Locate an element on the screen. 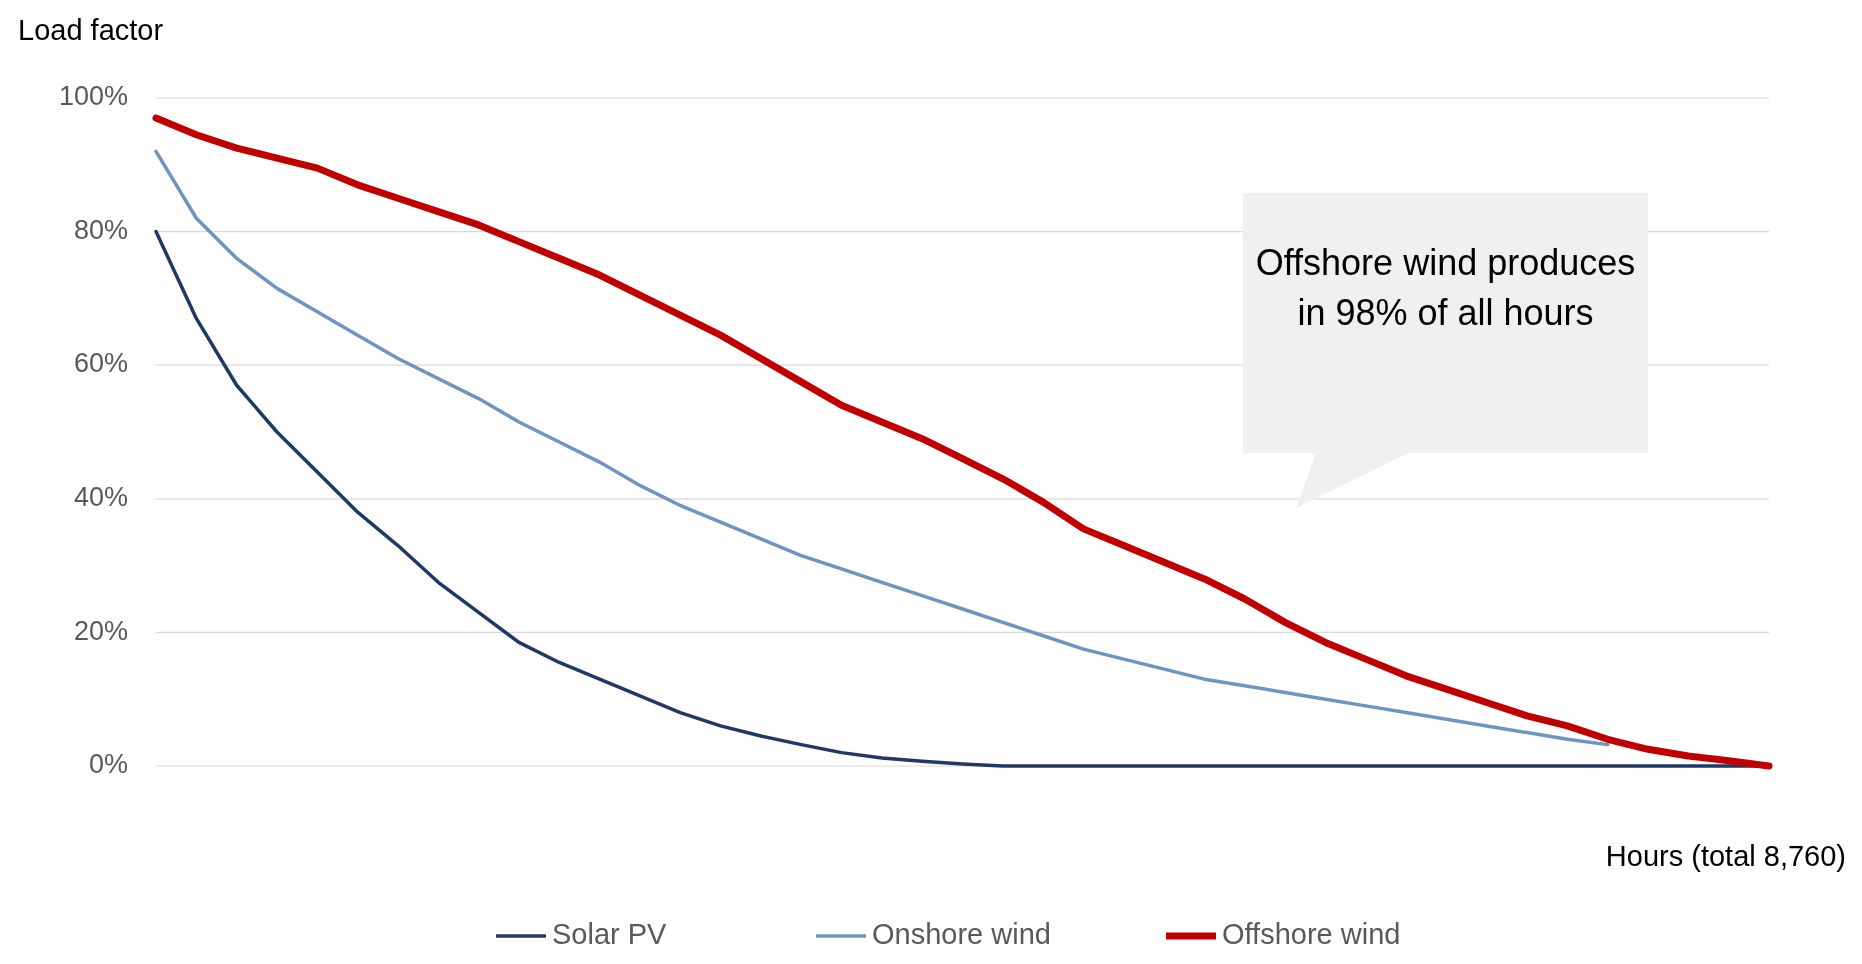 The height and width of the screenshot is (964, 1862). y-axis-title: Load factor is located at coordinates (91, 30).